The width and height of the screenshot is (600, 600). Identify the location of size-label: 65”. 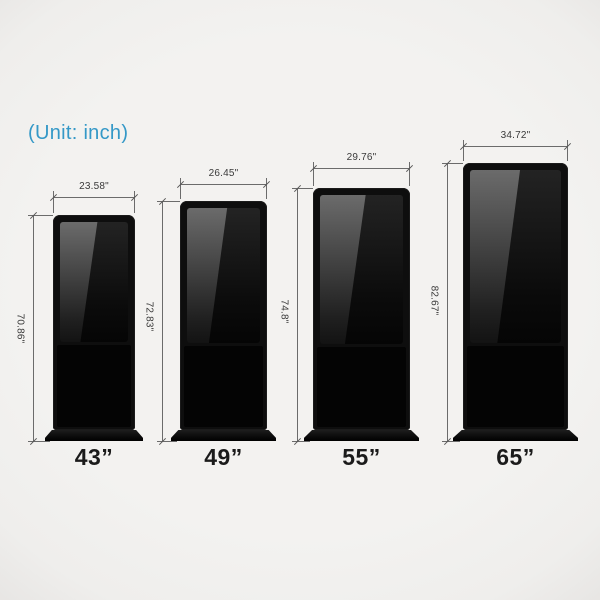
(515, 457).